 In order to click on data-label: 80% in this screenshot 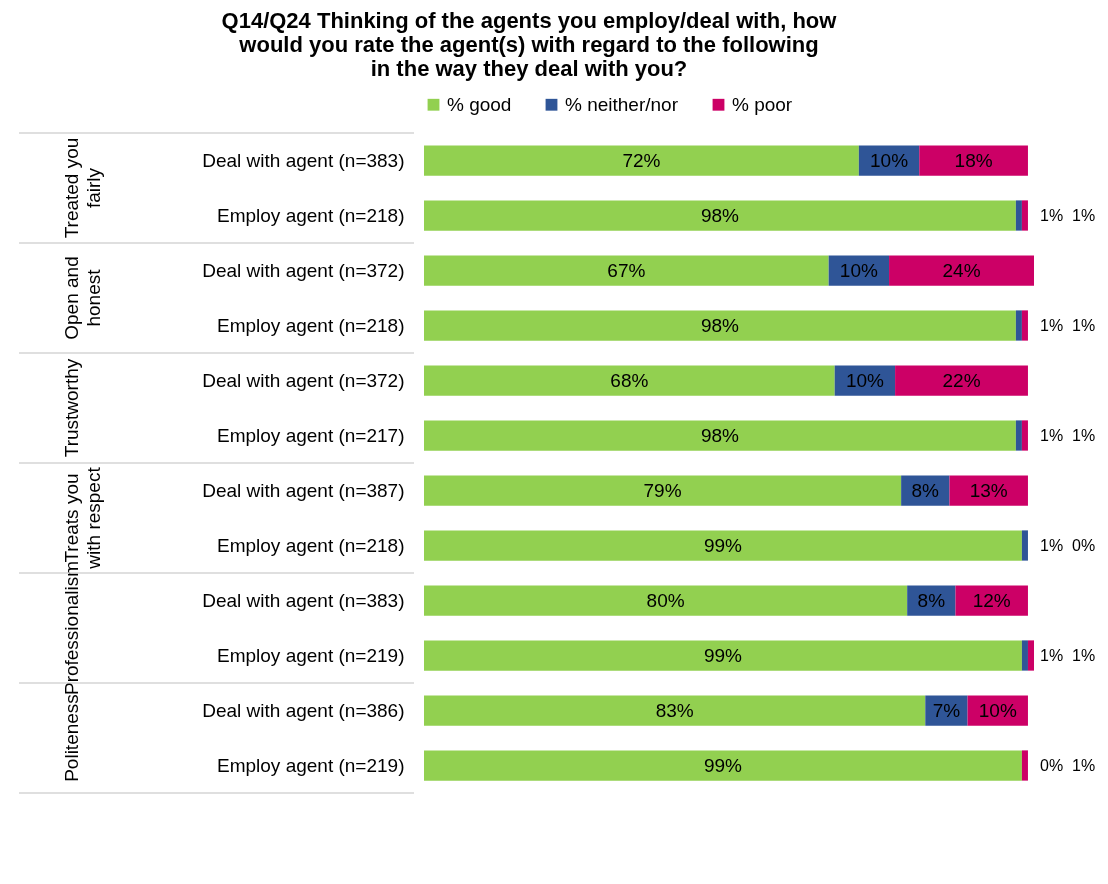, I will do `click(665, 600)`.